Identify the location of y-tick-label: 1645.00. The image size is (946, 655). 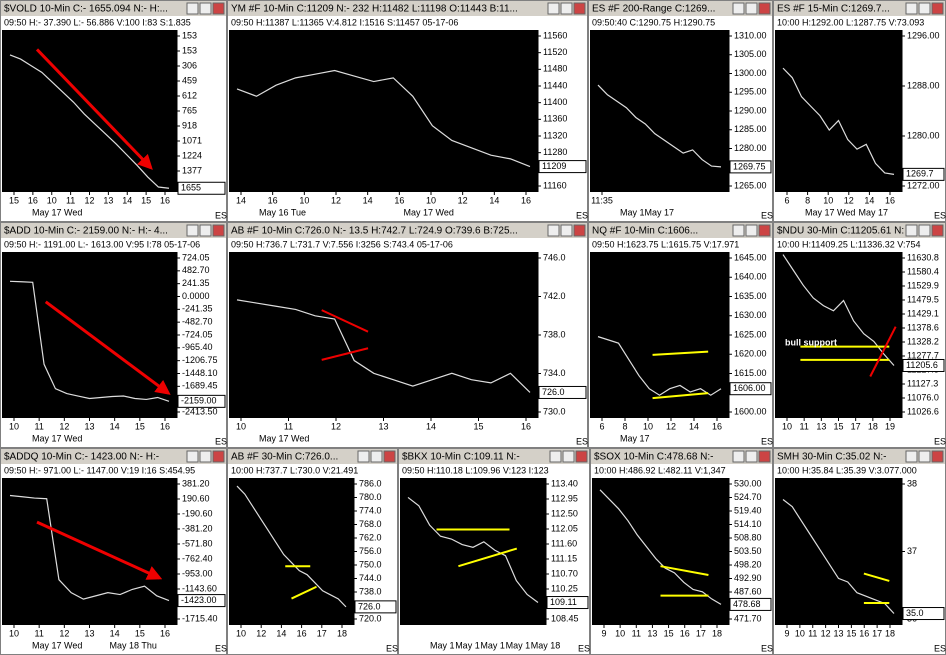
(750, 257).